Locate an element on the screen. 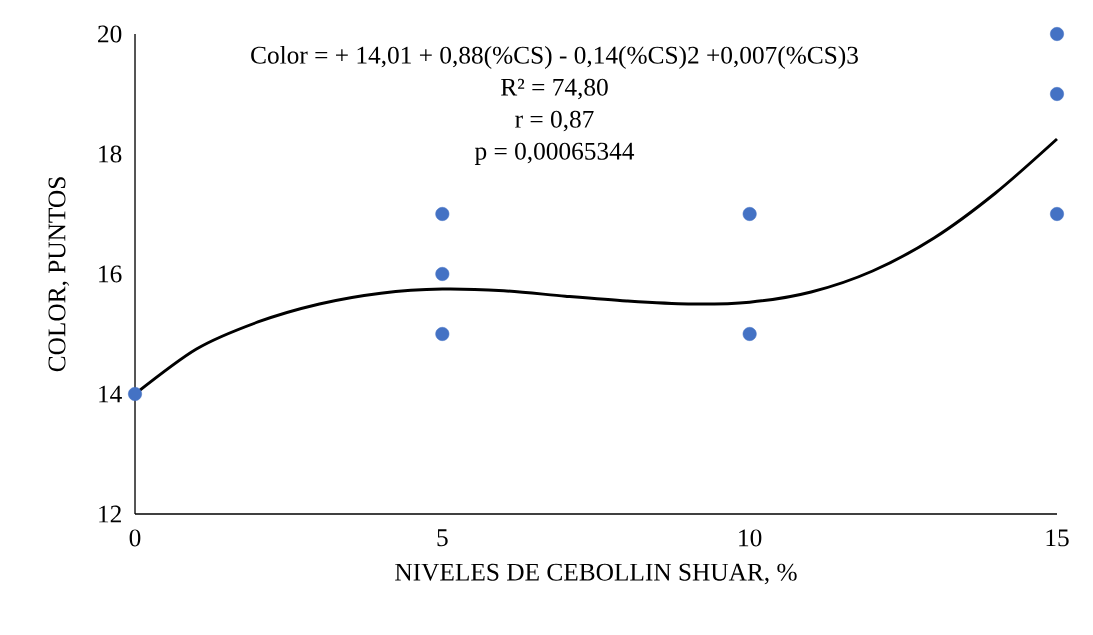  annotation: R² = 74,80 is located at coordinates (554, 89).